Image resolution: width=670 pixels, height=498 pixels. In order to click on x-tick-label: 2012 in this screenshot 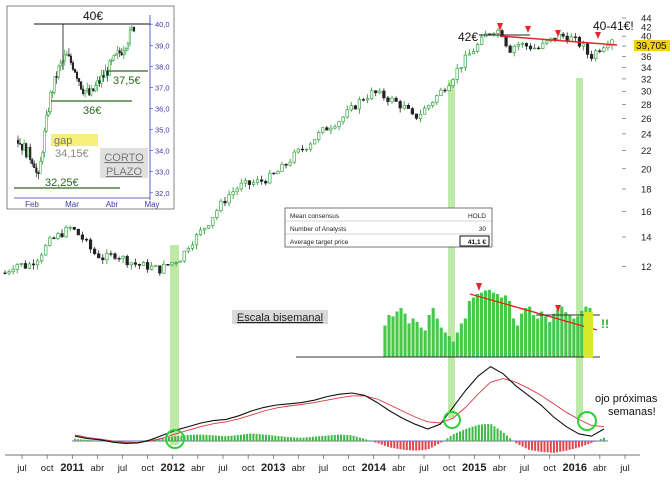, I will do `click(173, 468)`.